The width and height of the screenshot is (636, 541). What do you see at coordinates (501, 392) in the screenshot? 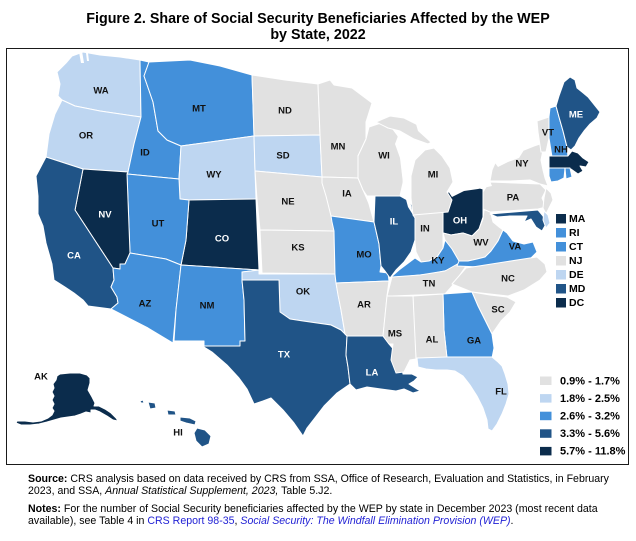
I see `svg-text: FL` at bounding box center [501, 392].